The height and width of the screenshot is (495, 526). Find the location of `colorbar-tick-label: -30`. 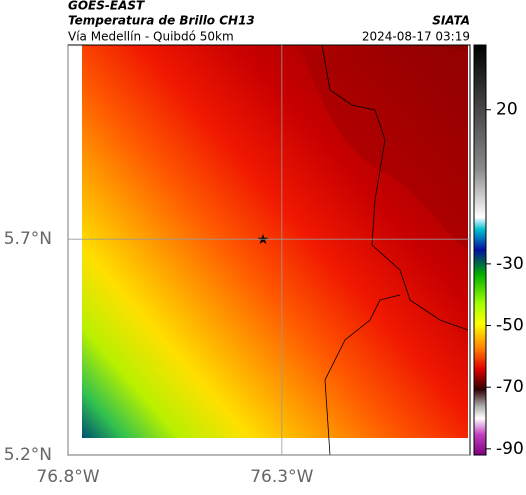

colorbar-tick-label: -30 is located at coordinates (510, 264).